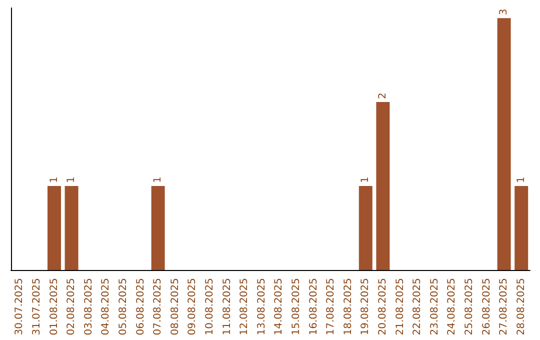  What do you see at coordinates (418, 307) in the screenshot?
I see `x-tick-label: 22.08.2025` at bounding box center [418, 307].